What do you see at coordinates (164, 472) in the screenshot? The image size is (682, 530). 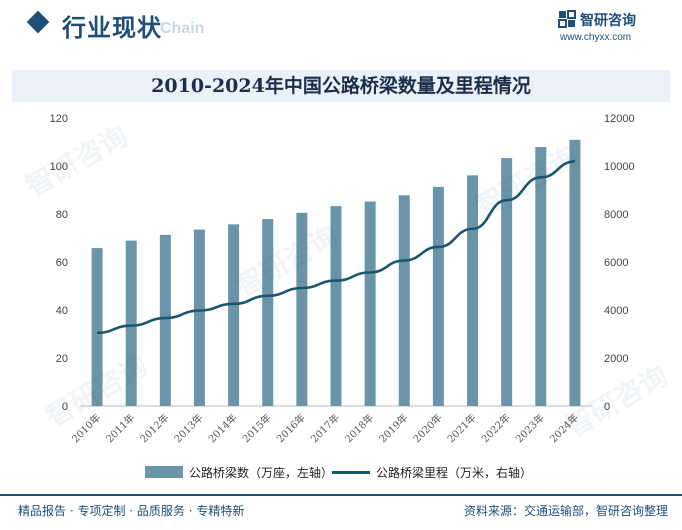 I see `legend-swatch-bar` at bounding box center [164, 472].